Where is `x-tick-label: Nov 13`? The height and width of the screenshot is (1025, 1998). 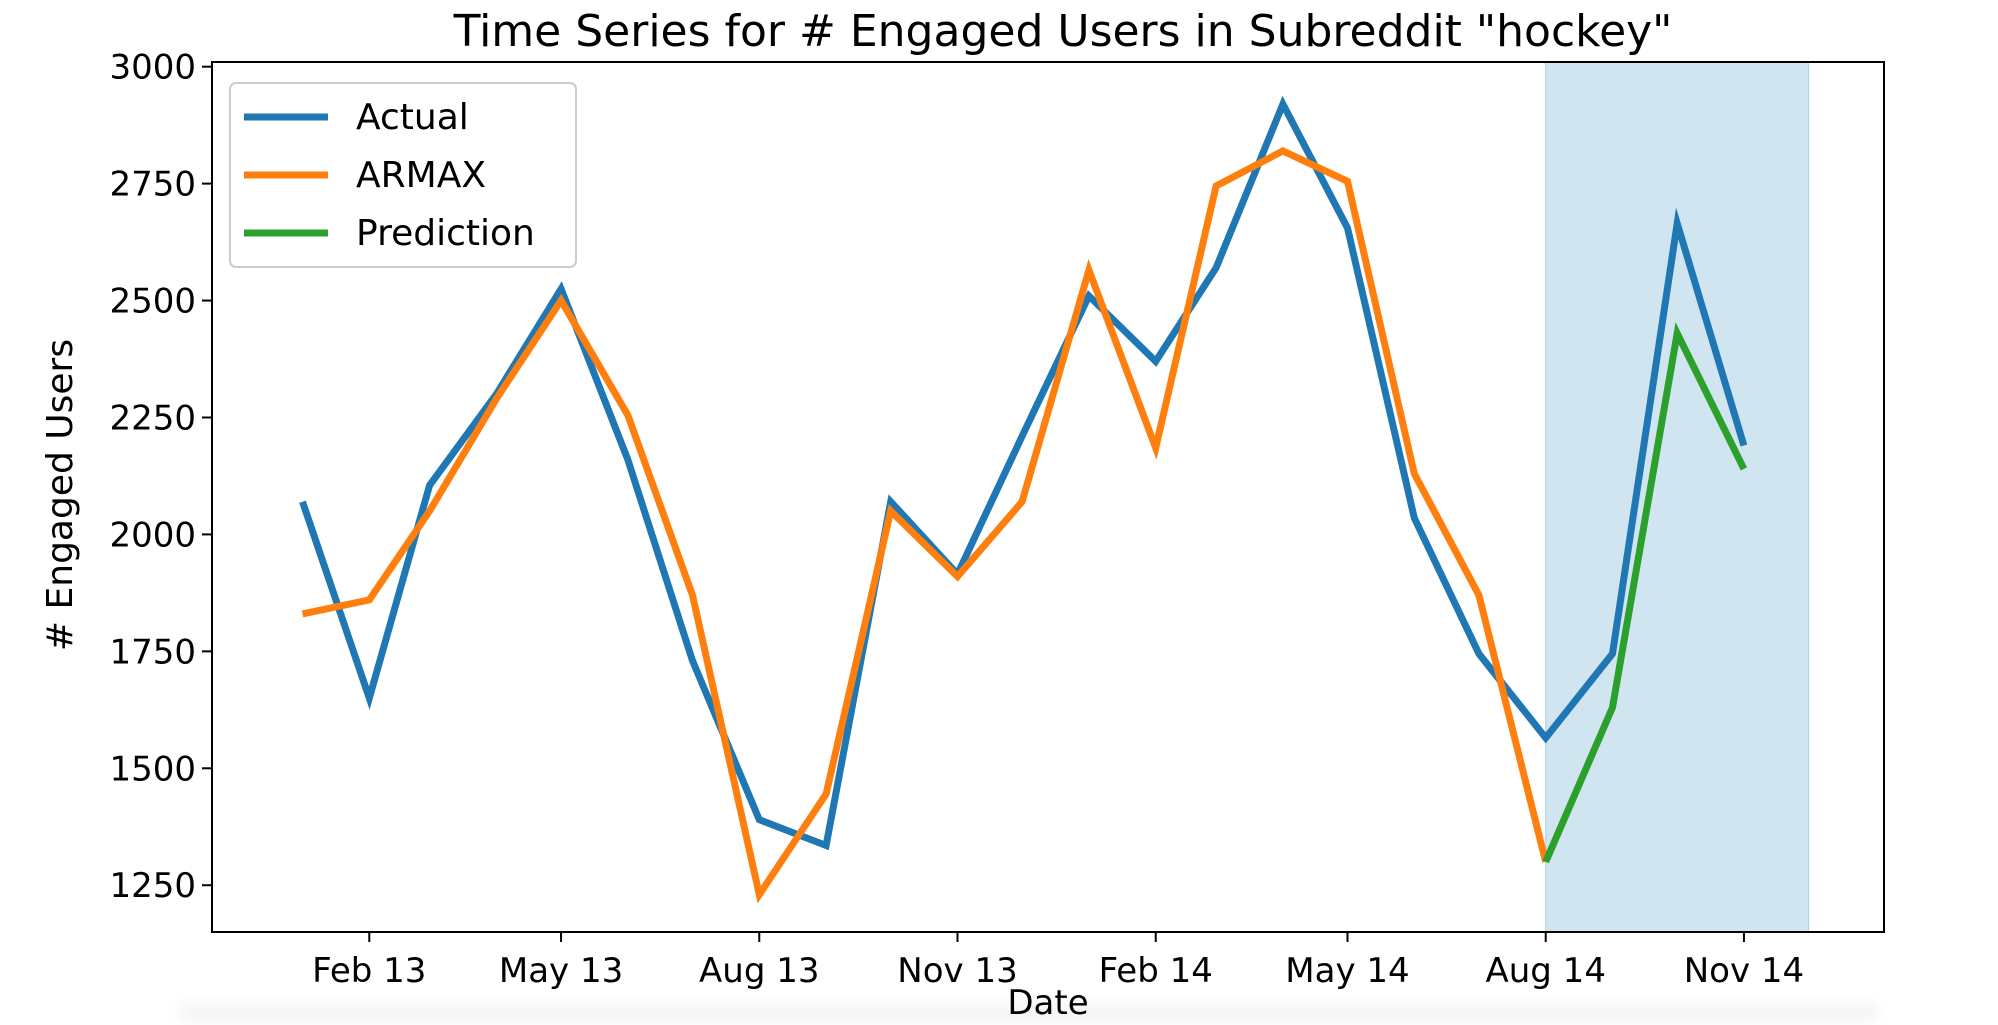 x-tick-label: Nov 13 is located at coordinates (957, 971).